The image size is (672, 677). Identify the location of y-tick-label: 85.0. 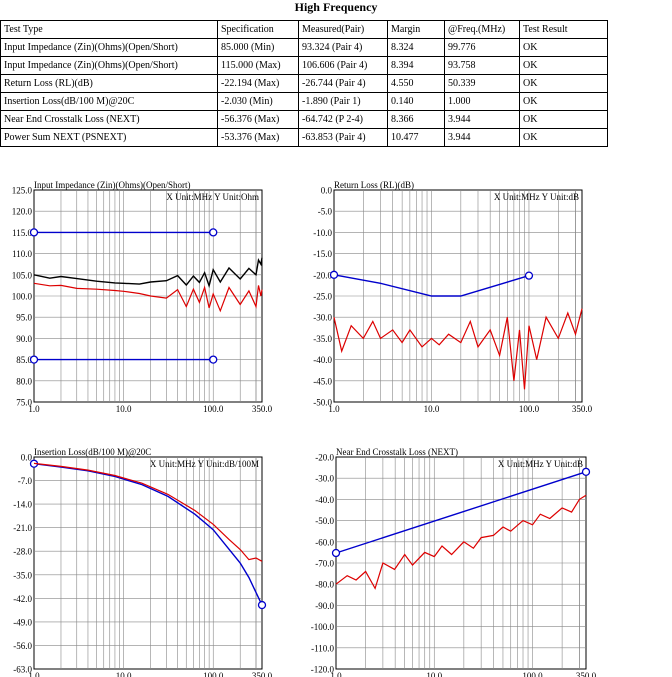
(24, 360).